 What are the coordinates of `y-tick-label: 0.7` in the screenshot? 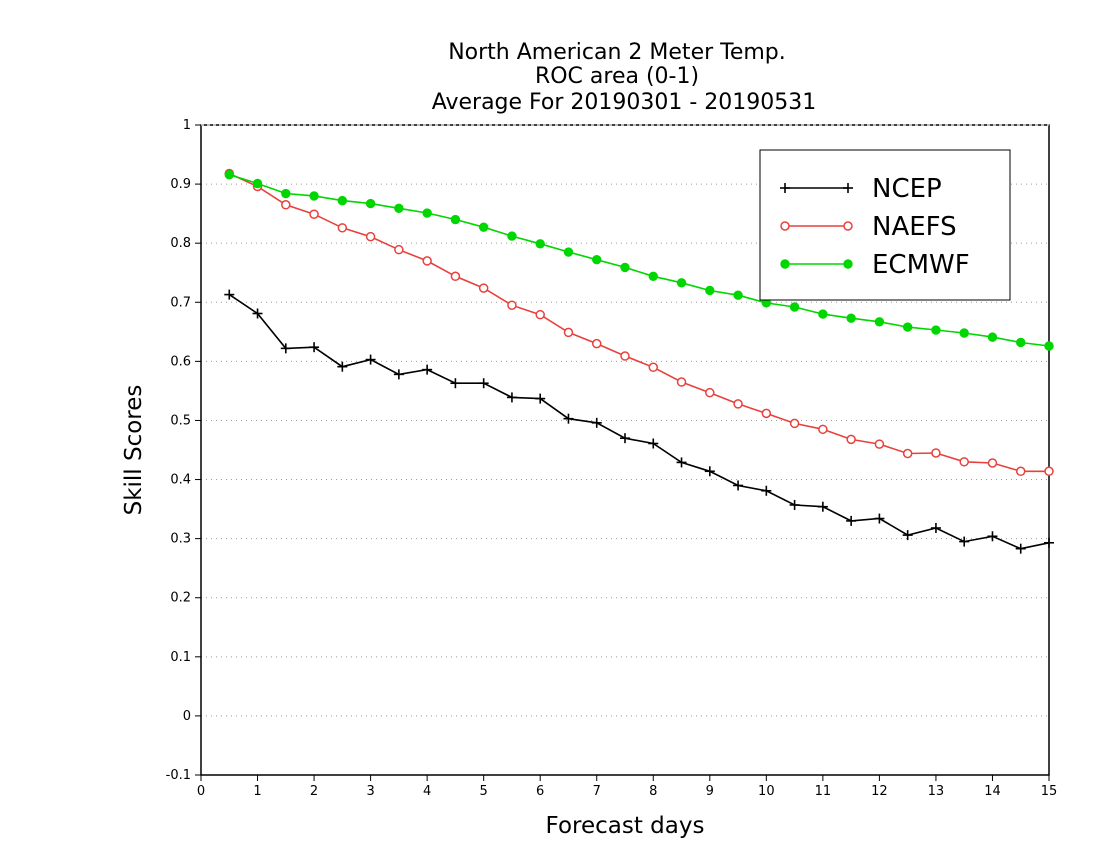 It's located at (180, 302).